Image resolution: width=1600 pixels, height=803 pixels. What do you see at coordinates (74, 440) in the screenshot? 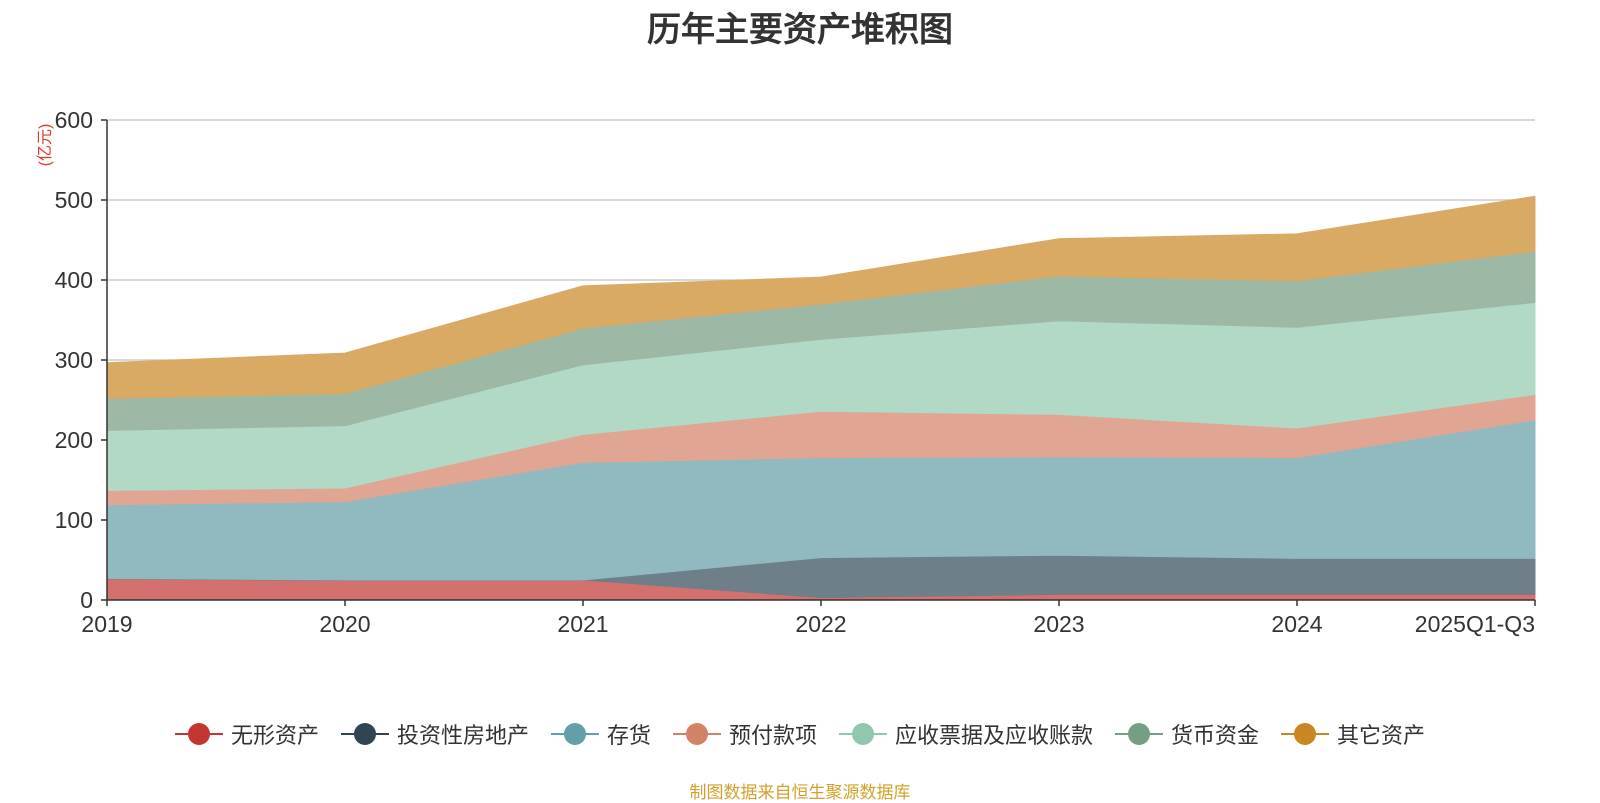
I see `y-tick-label: 200` at bounding box center [74, 440].